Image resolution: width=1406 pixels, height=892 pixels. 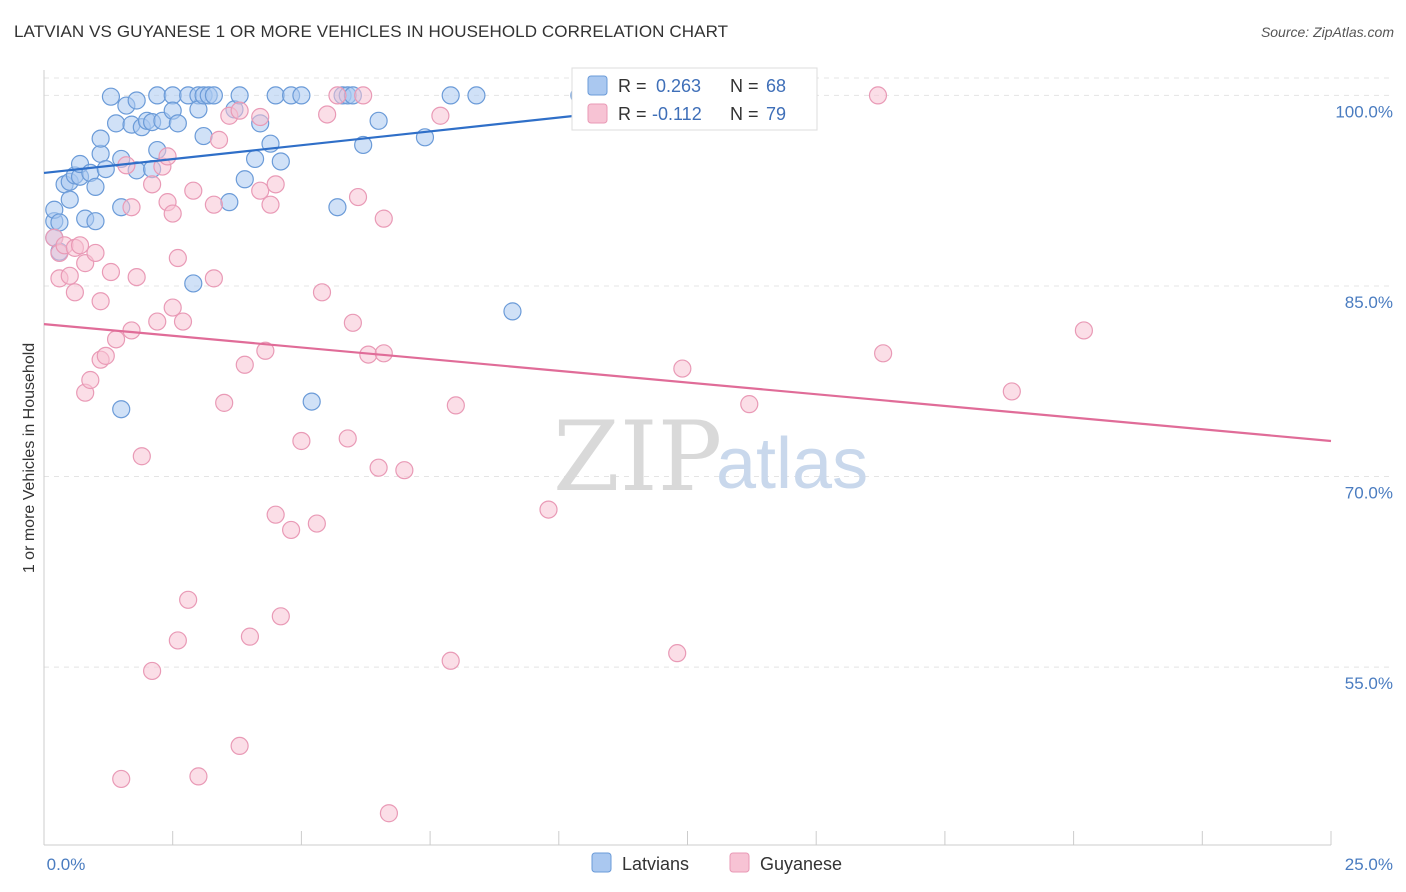 I want to click on y-axis-label: 1 or more Vehicles in Household, so click(x=29, y=458).